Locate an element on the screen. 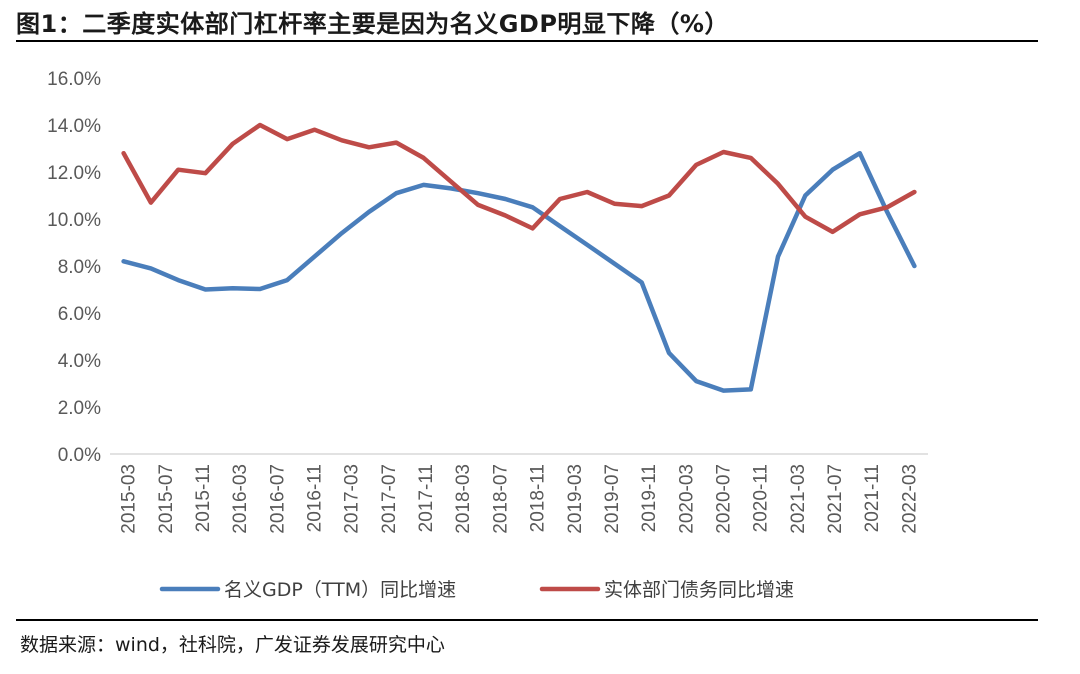 Image resolution: width=1080 pixels, height=674 pixels. x-tick-label: 2022-03 is located at coordinates (909, 499).